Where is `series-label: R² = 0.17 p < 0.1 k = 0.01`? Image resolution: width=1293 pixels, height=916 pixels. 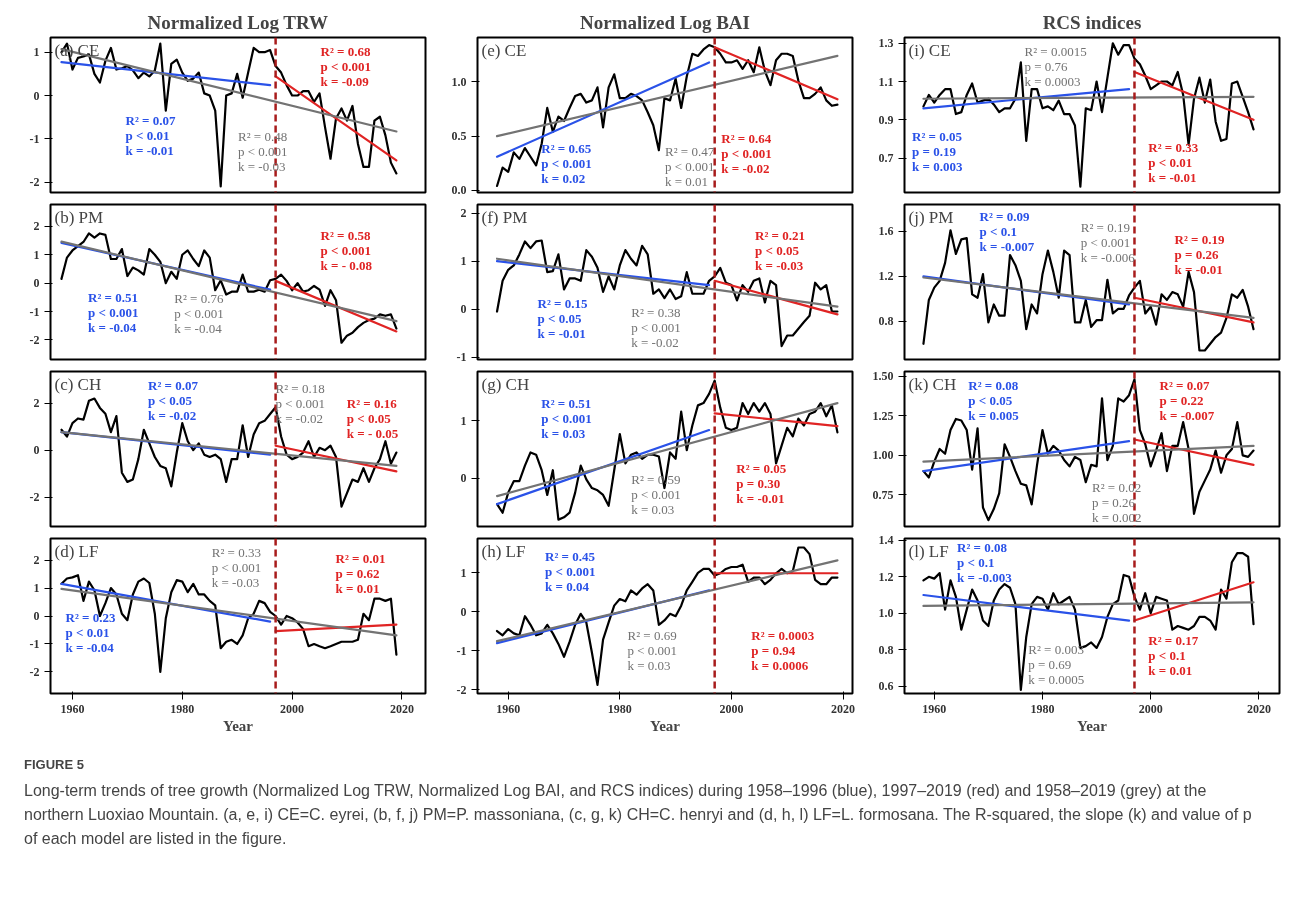 series-label: R² = 0.17 p < 0.1 k = 0.01 is located at coordinates (1173, 656).